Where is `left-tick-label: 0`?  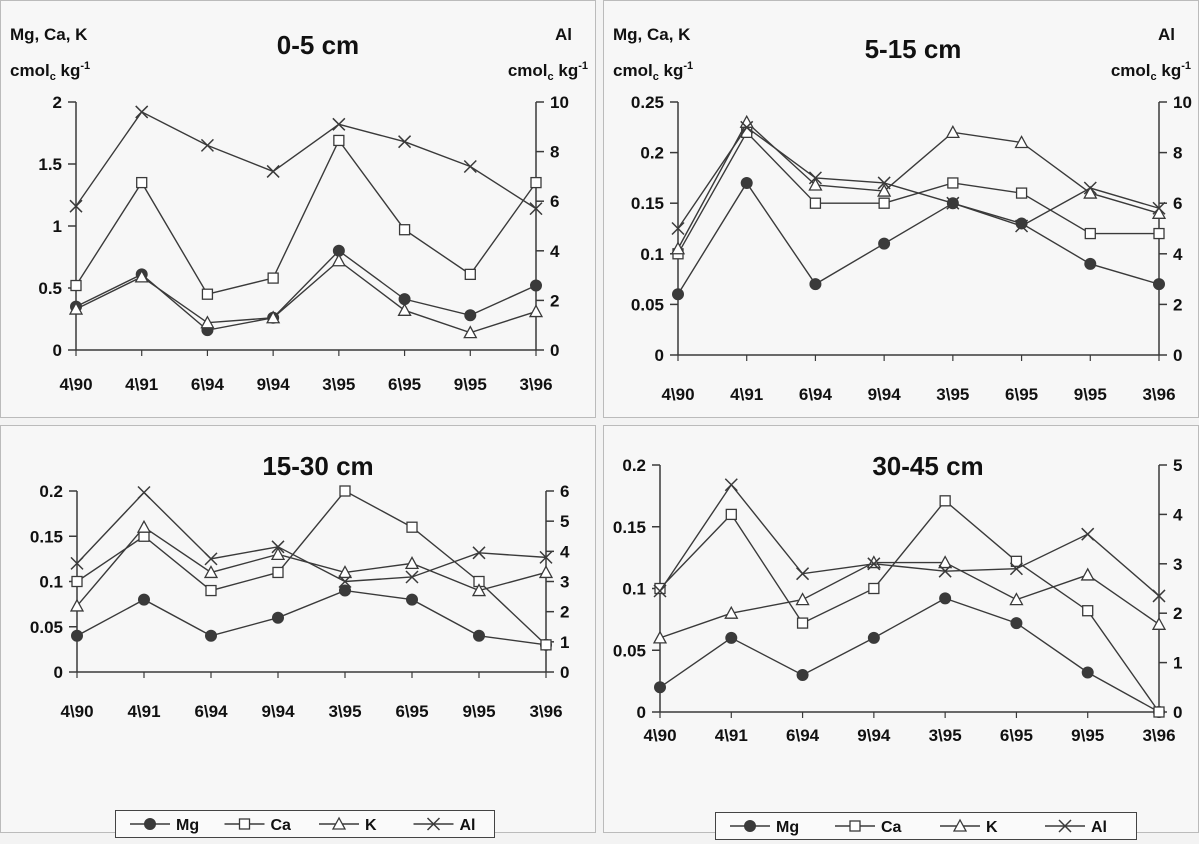 left-tick-label: 0 is located at coordinates (659, 355).